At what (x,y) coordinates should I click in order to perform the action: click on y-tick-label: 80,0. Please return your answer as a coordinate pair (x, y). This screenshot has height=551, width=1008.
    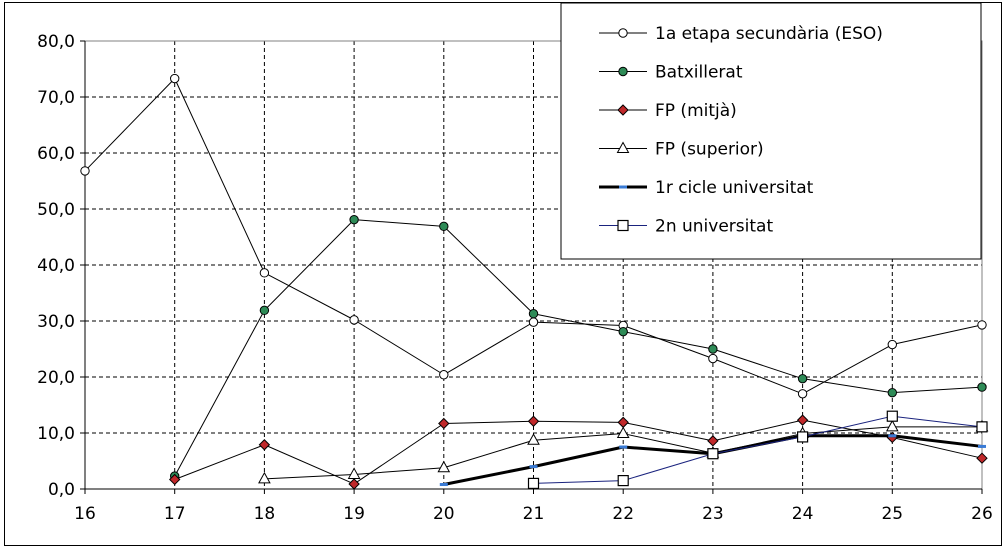
    Looking at the image, I should click on (56, 42).